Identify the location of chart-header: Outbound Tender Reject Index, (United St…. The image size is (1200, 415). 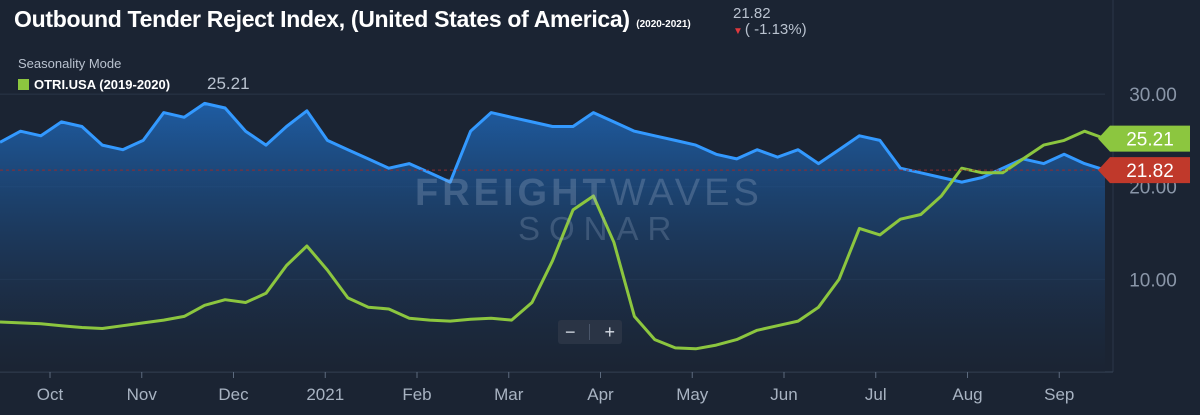
(352, 19).